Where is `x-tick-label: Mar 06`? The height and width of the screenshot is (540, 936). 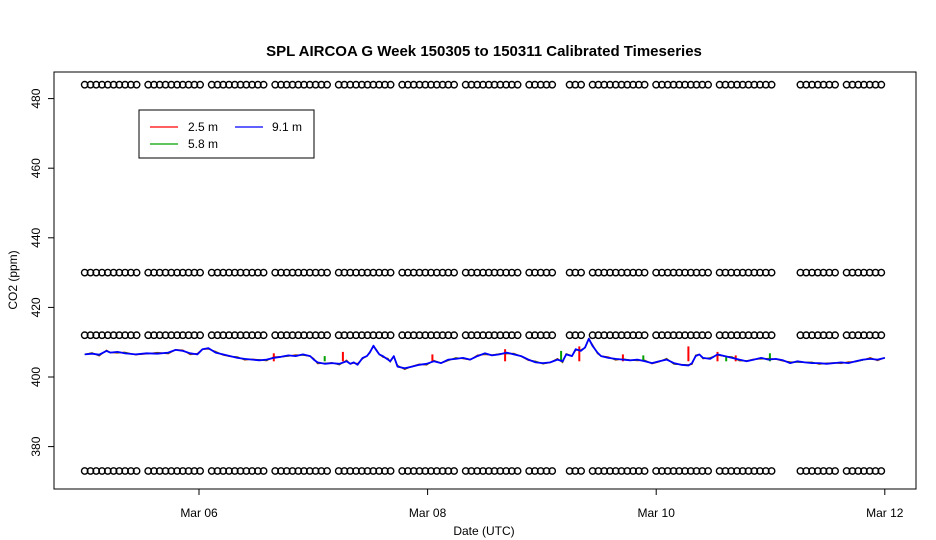 x-tick-label: Mar 06 is located at coordinates (199, 513).